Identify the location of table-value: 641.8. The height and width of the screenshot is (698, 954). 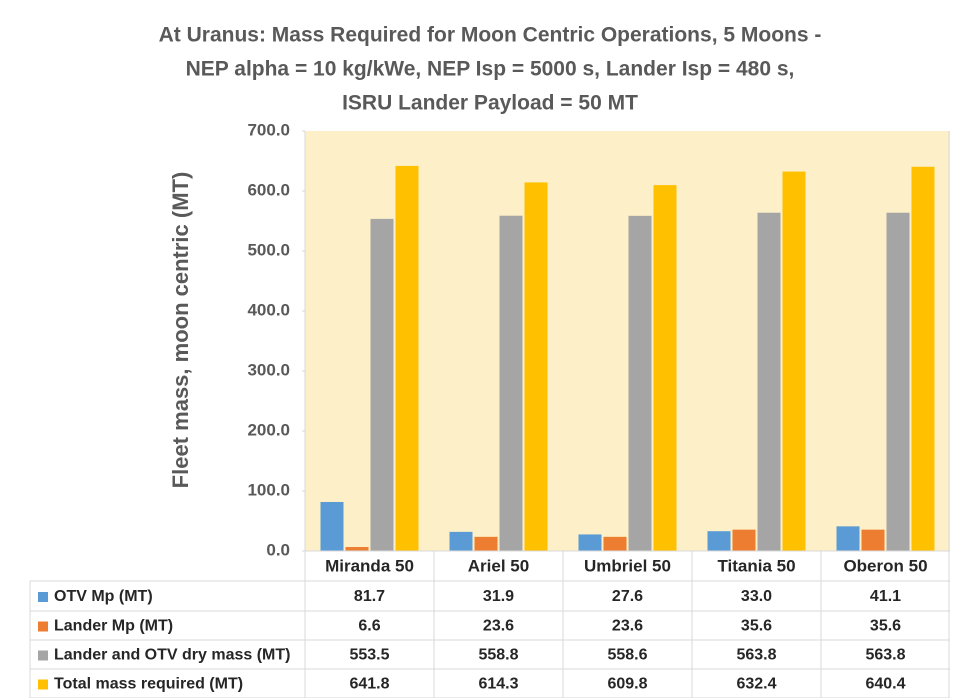
(369, 684).